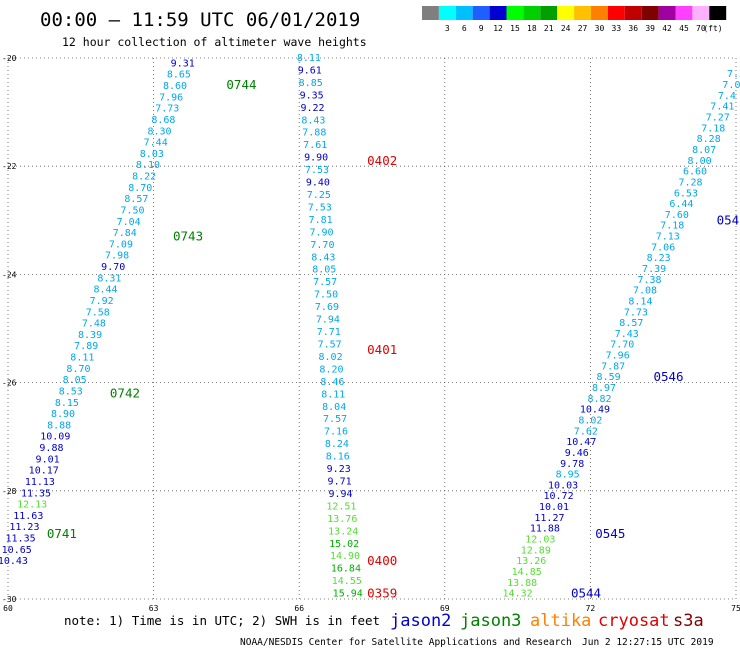 This screenshot has height=654, width=740. What do you see at coordinates (420, 621) in the screenshot?
I see `legend-jason2: jason2` at bounding box center [420, 621].